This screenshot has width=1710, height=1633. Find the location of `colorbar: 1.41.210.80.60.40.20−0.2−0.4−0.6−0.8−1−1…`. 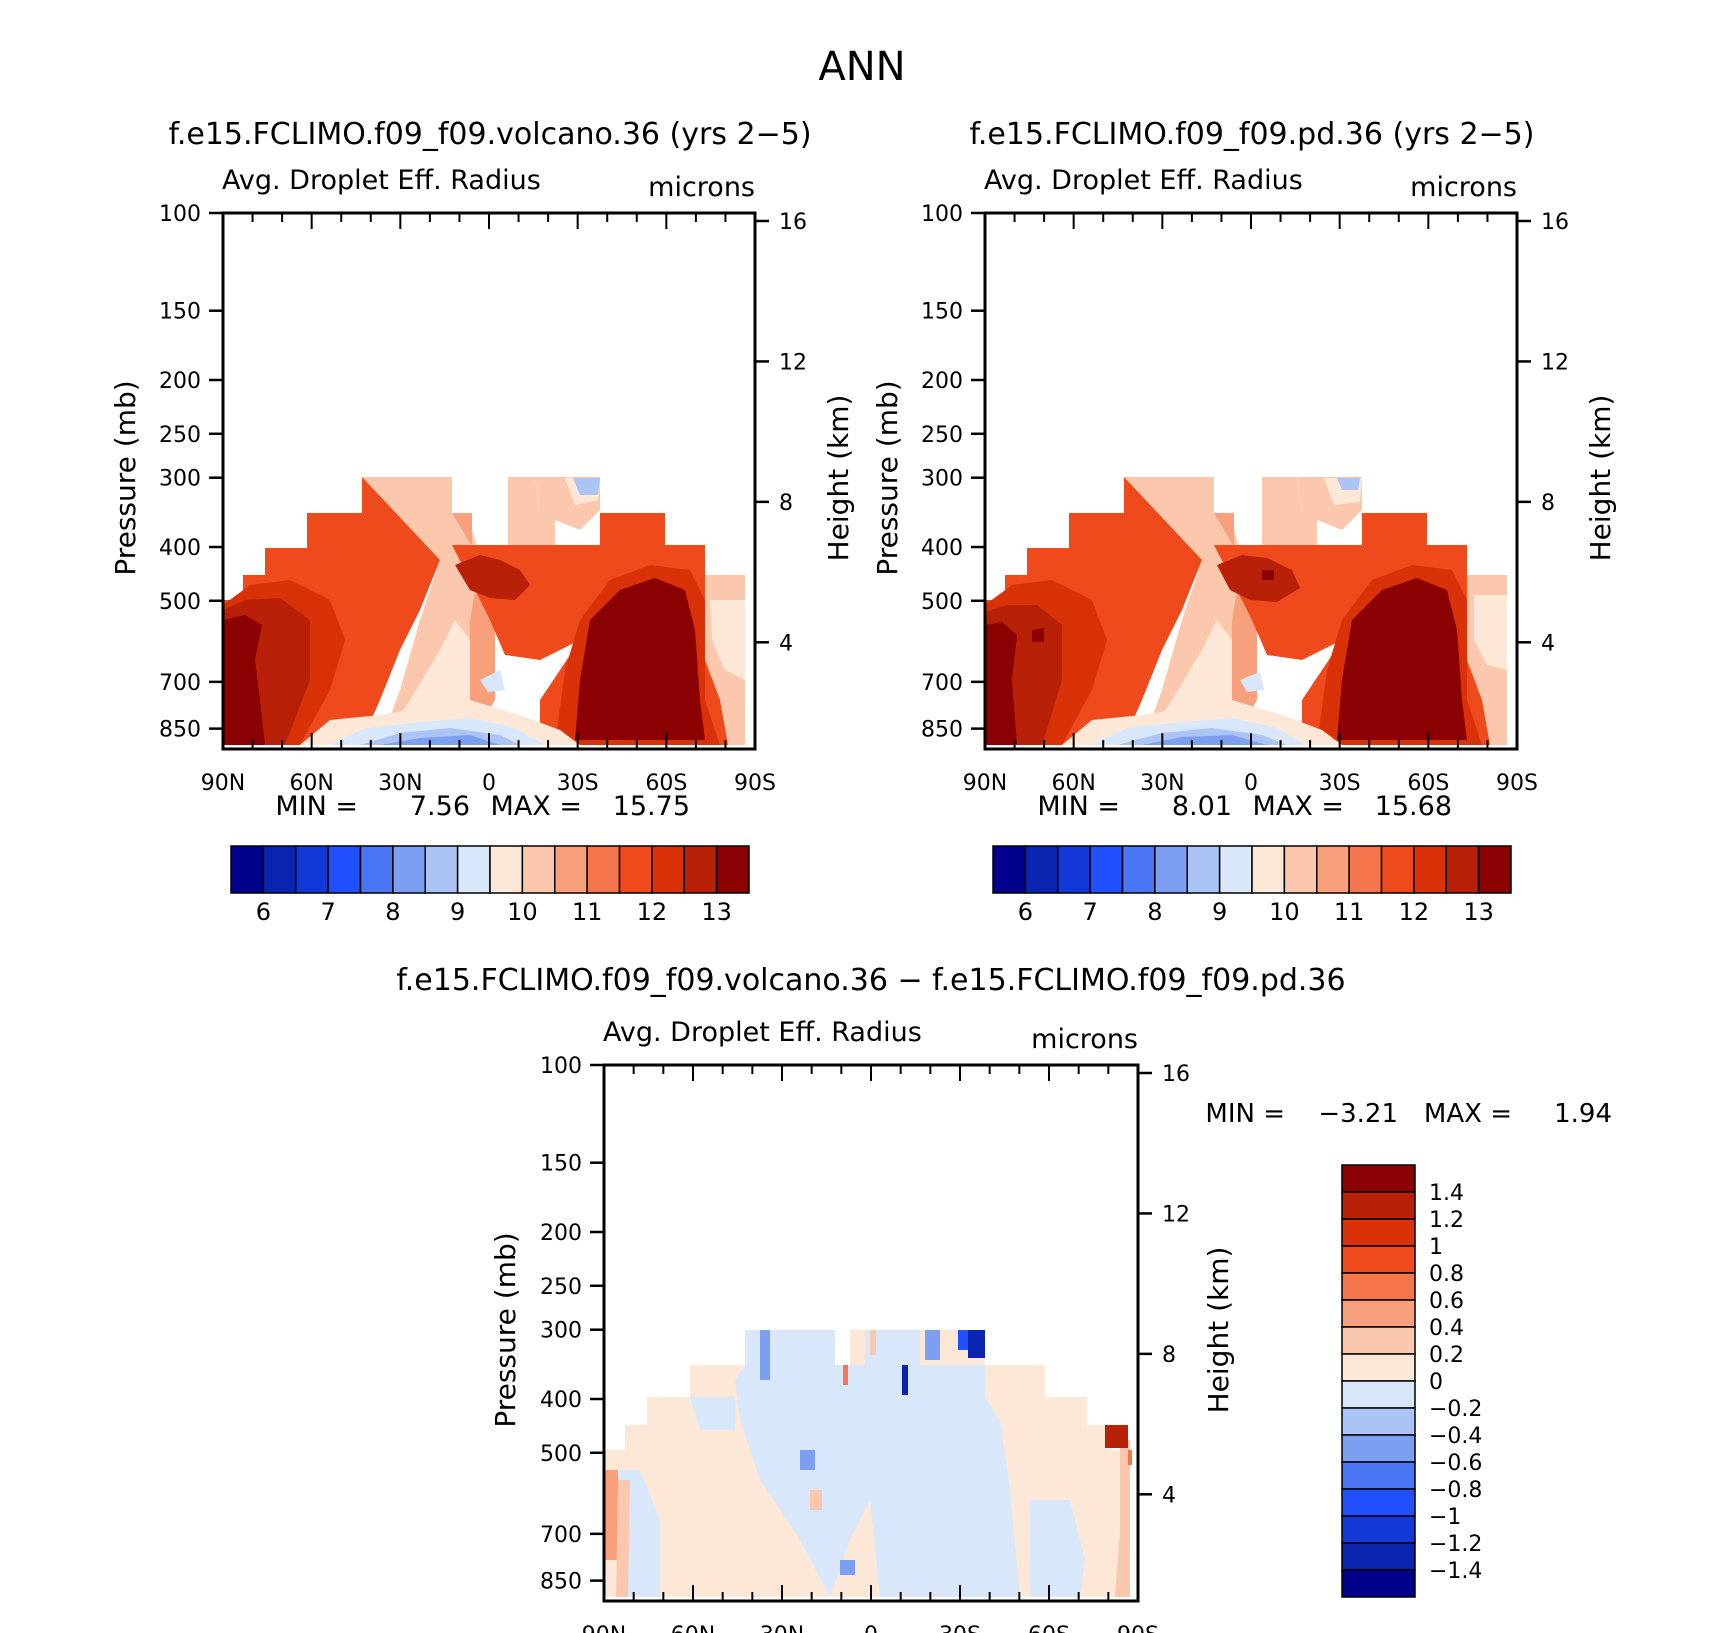

colorbar: 1.41.210.80.60.40.20−0.2−0.4−0.6−0.8−1−1… is located at coordinates (1411, 1381).